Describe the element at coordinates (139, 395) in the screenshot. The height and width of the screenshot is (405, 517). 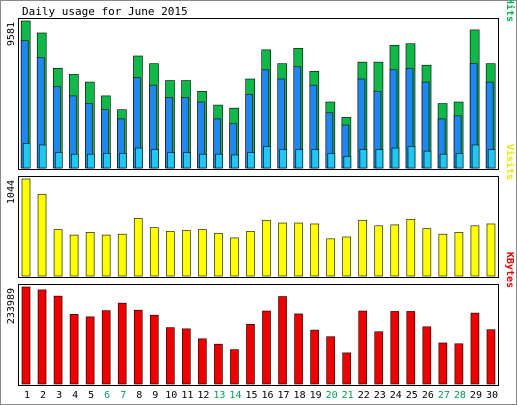
I see `x-tick-day-8: 8` at that location.